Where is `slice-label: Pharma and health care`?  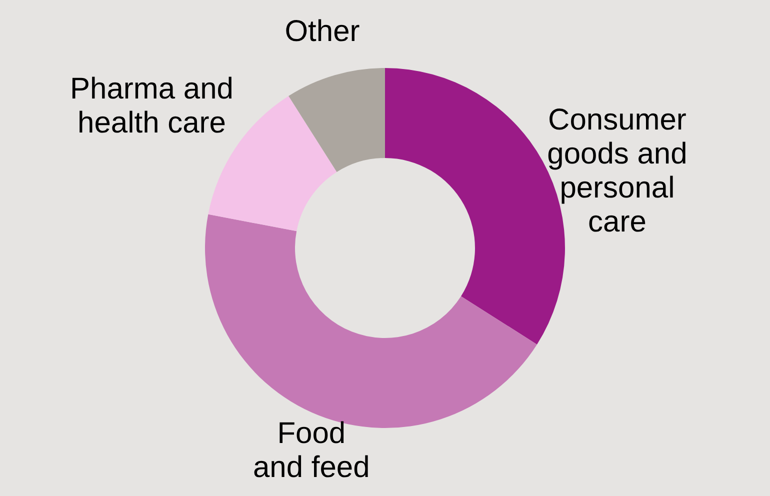 slice-label: Pharma and health care is located at coordinates (152, 106).